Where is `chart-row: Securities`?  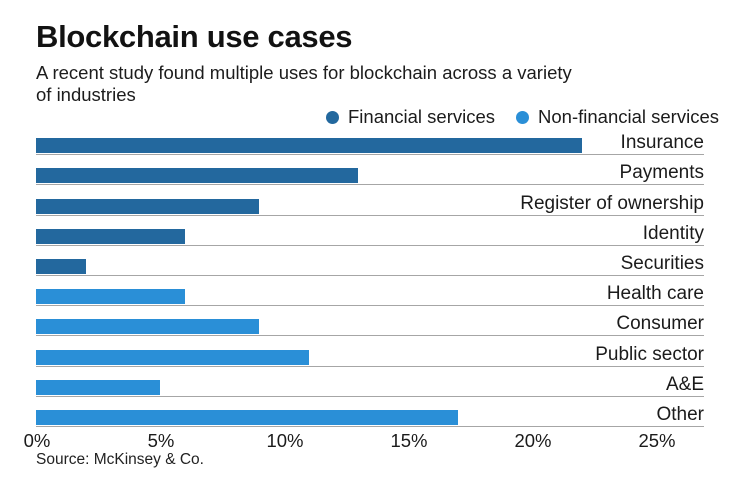 chart-row: Securities is located at coordinates (370, 261).